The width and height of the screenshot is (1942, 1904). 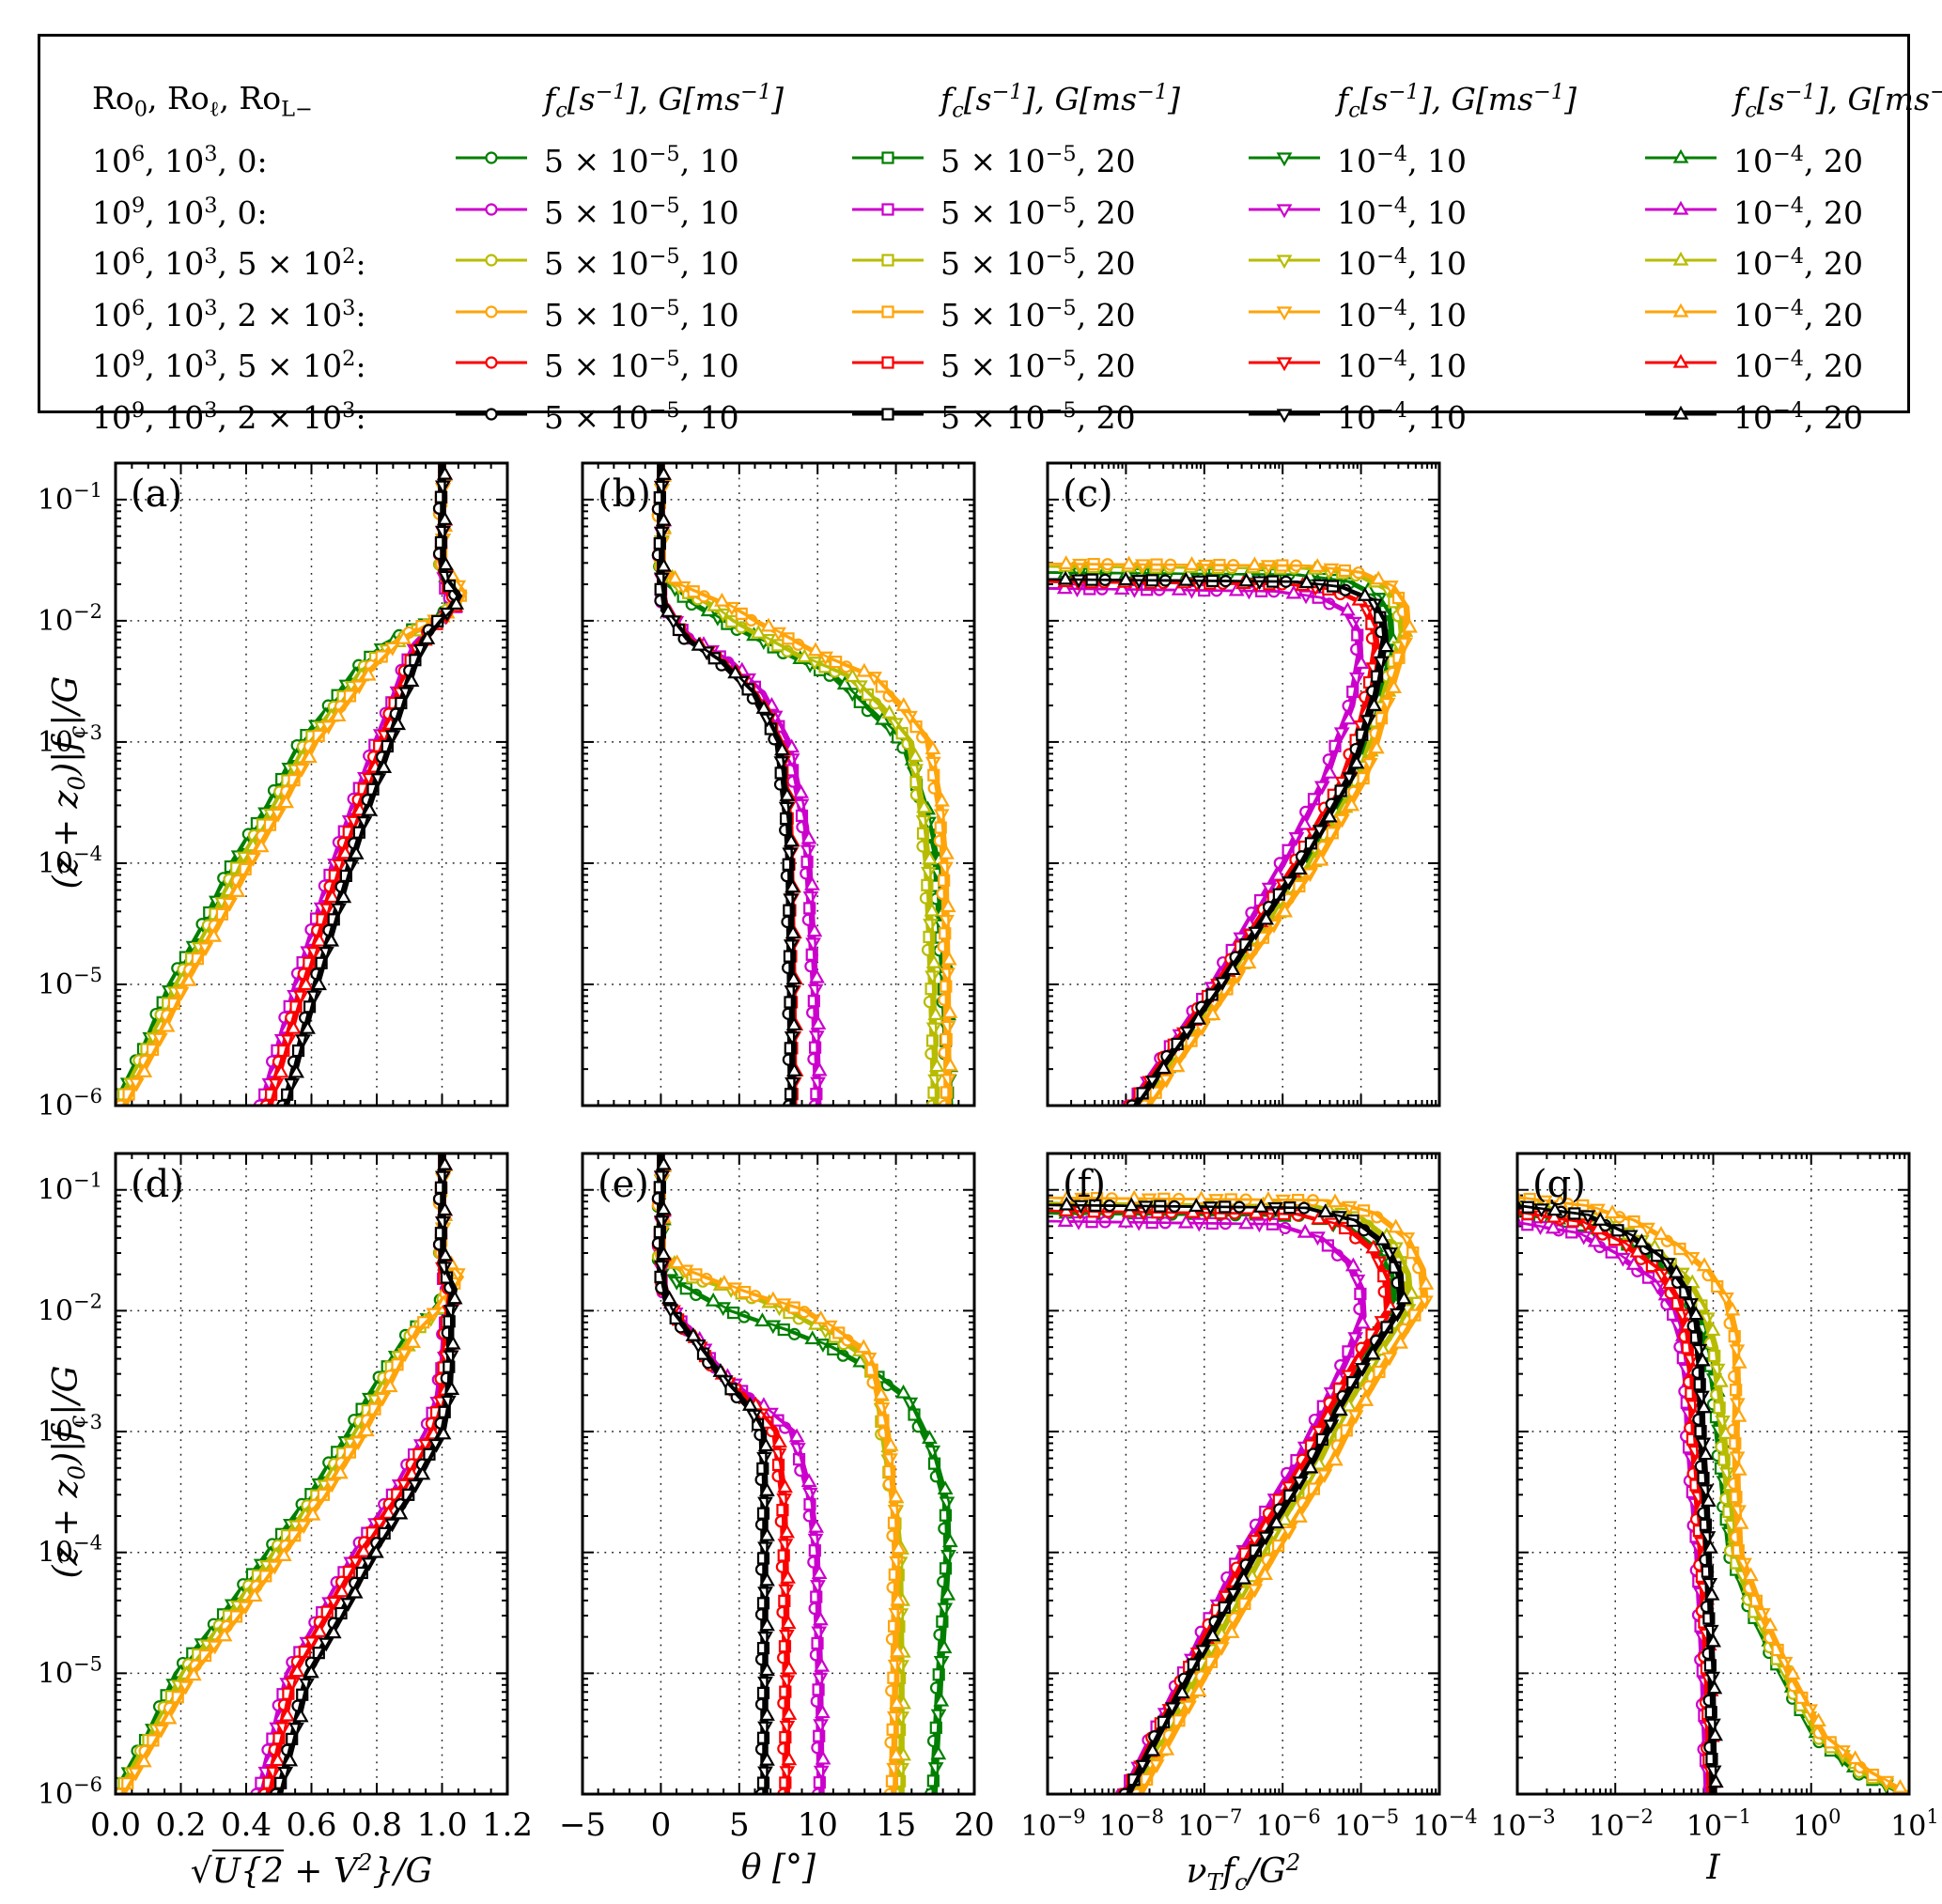 I want to click on svg-text: 10⁰, so click(x=1817, y=1824).